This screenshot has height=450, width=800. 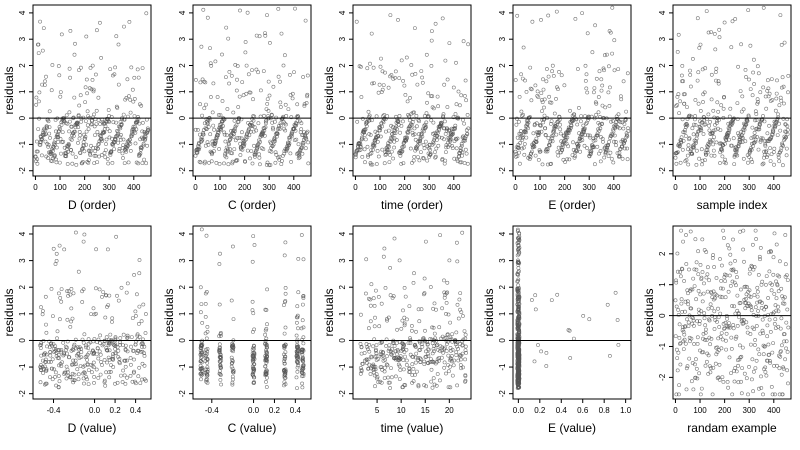 I want to click on plot-frame, so click(x=732, y=312).